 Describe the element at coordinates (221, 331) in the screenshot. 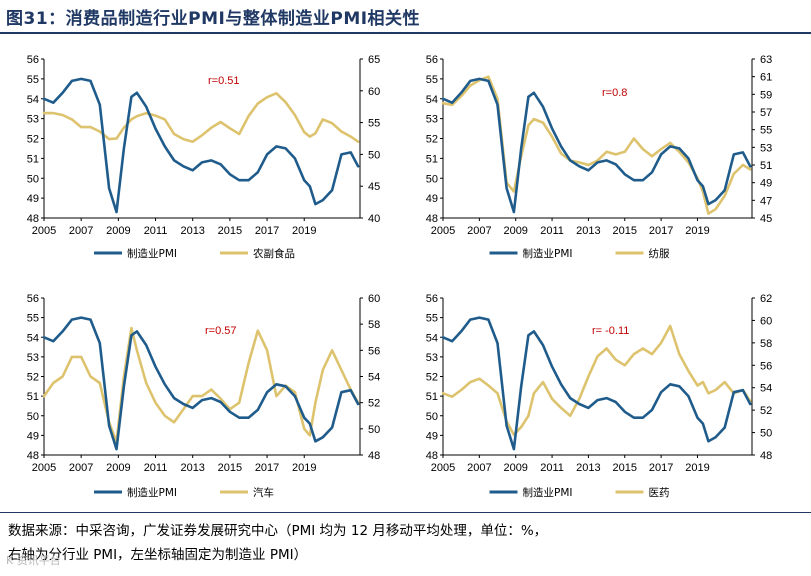

I see `correlation-label: r=0.57` at that location.